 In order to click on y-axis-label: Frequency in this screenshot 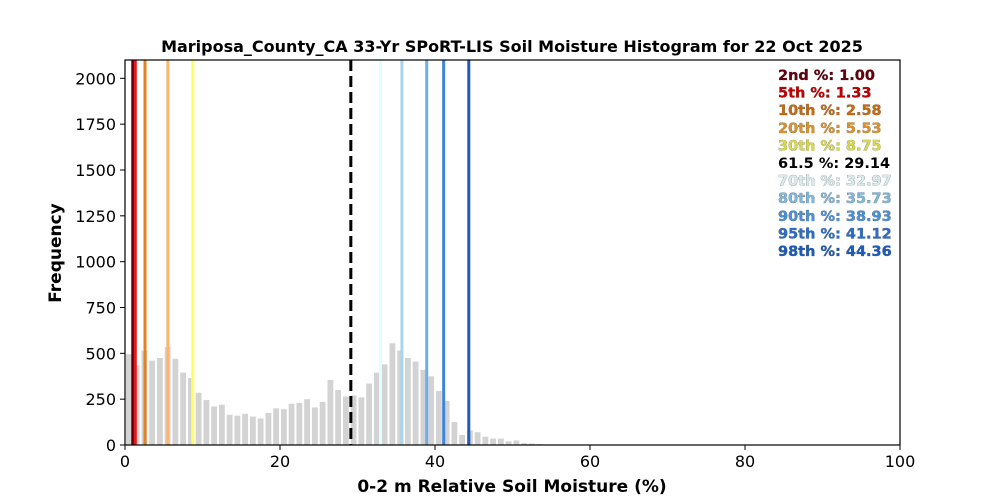, I will do `click(56, 253)`.